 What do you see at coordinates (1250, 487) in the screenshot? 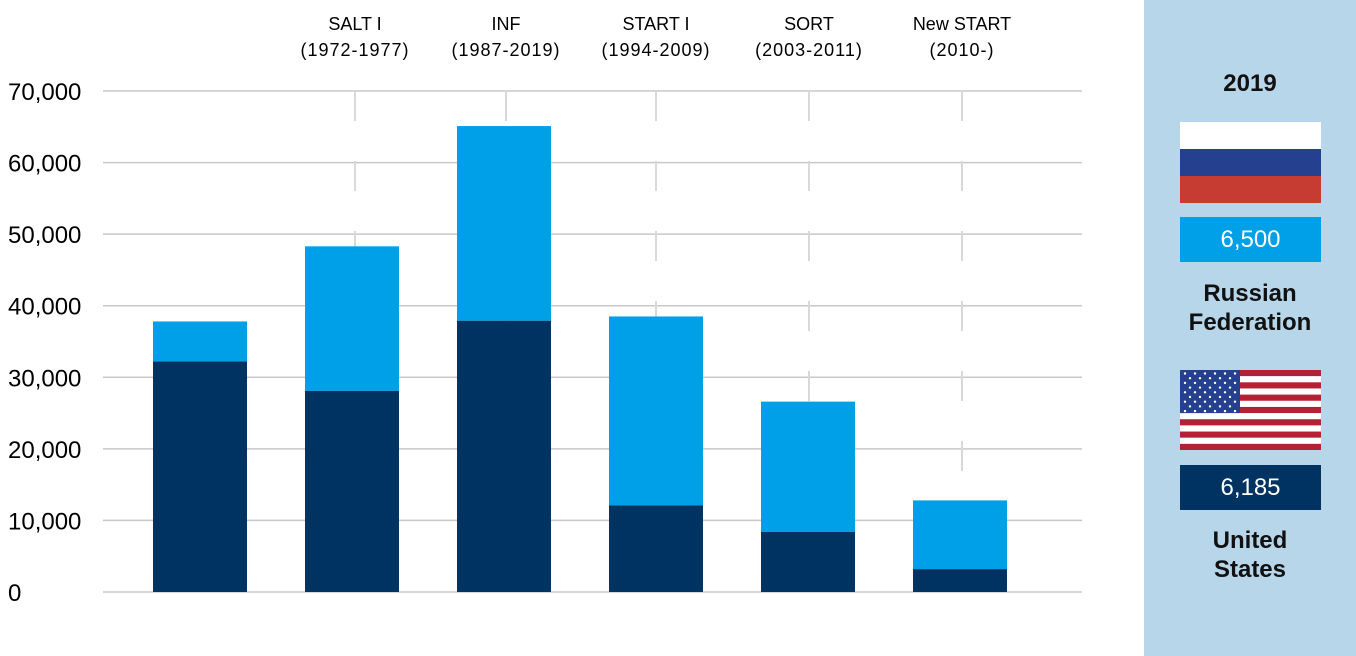
I see `usa-value-box: 6,185` at bounding box center [1250, 487].